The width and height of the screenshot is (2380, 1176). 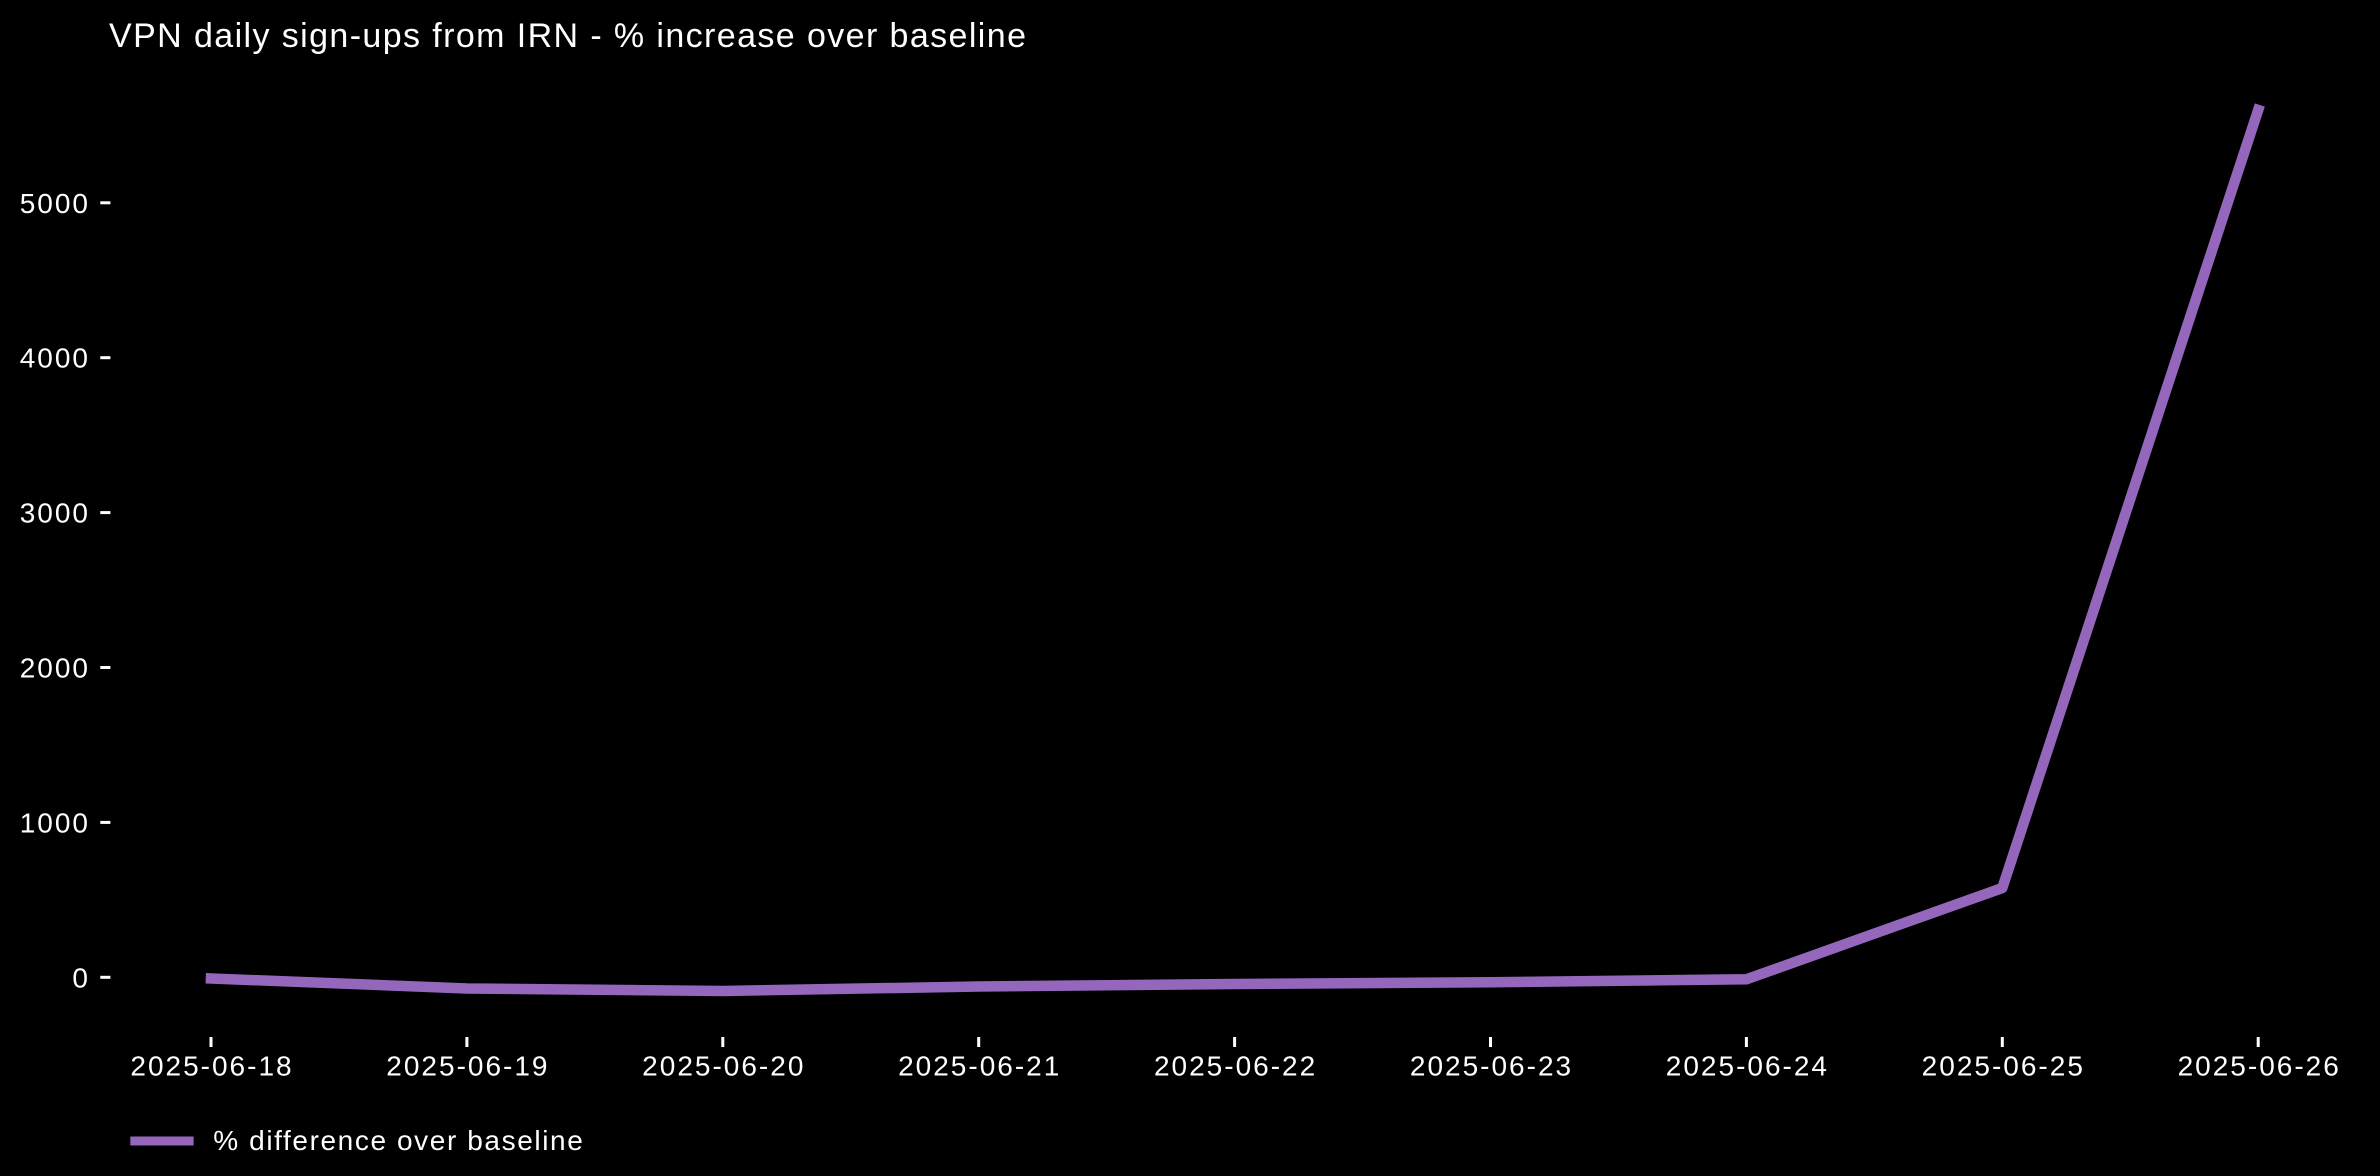 I want to click on svg-text: 1000, so click(x=55, y=822).